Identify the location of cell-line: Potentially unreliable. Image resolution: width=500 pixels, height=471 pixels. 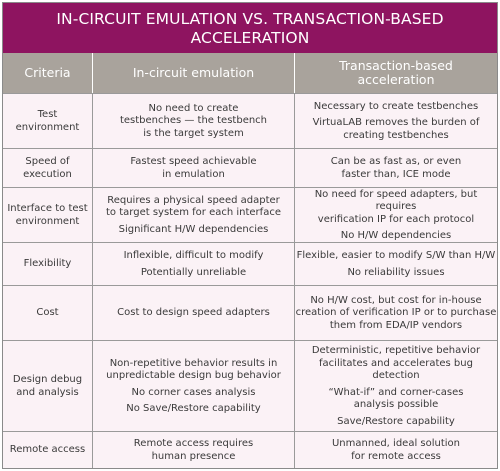
(193, 272).